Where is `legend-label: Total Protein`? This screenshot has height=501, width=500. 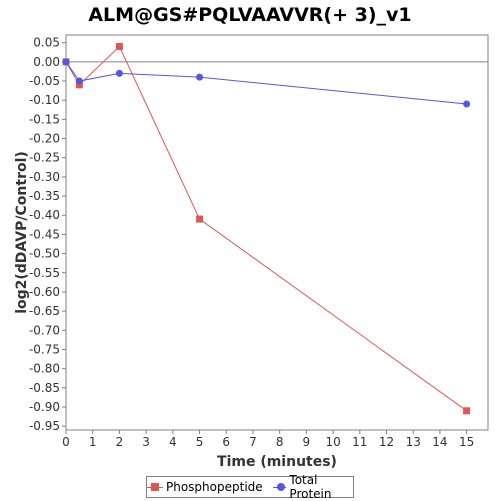 legend-label: Total Protein is located at coordinates (310, 487).